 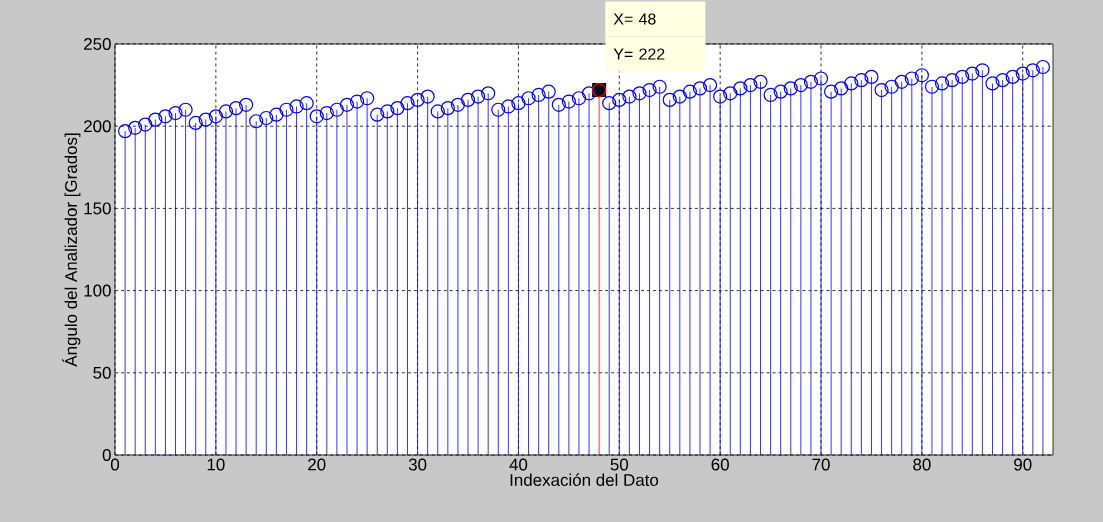 What do you see at coordinates (97, 44) in the screenshot?
I see `y-tick-label: 250` at bounding box center [97, 44].